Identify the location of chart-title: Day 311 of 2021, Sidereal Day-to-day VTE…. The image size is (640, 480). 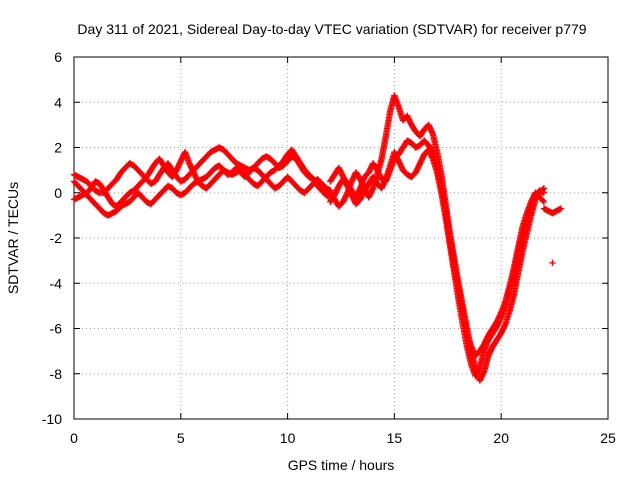
(331, 29).